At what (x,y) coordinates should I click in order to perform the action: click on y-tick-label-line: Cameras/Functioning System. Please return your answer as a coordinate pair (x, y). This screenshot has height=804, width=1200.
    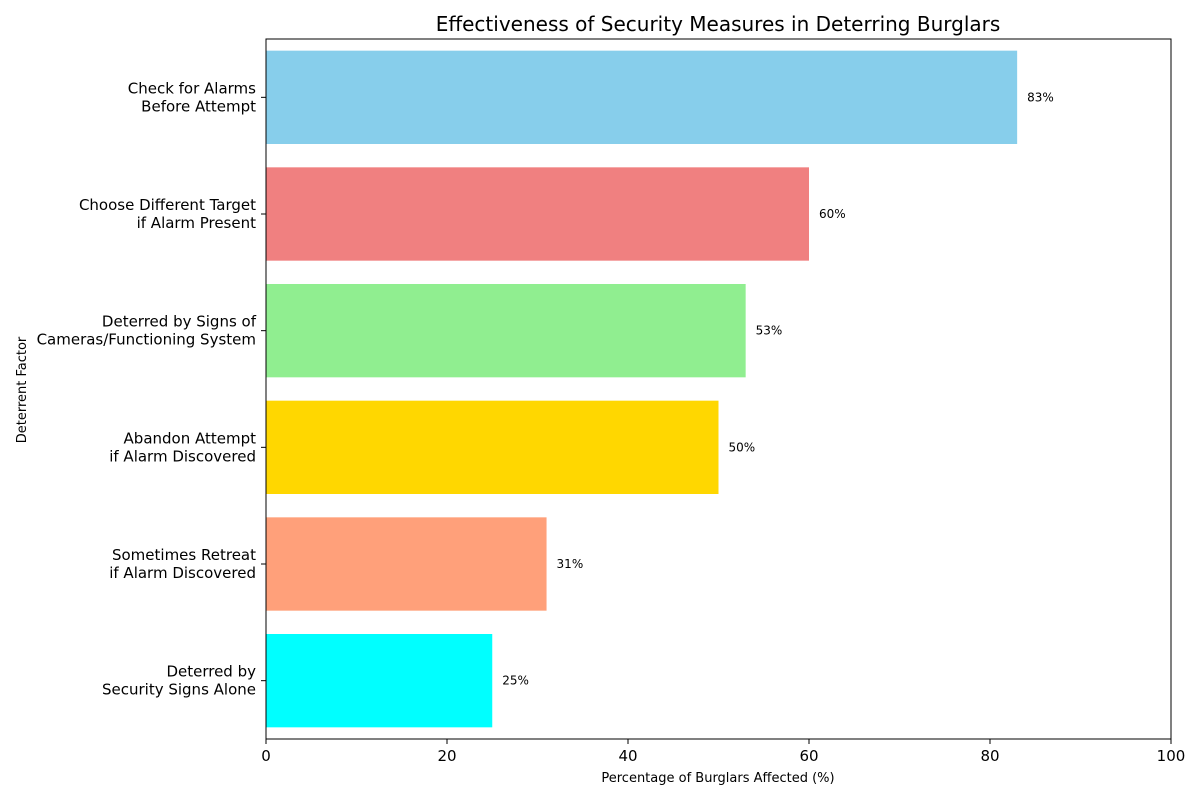
    Looking at the image, I should click on (146, 340).